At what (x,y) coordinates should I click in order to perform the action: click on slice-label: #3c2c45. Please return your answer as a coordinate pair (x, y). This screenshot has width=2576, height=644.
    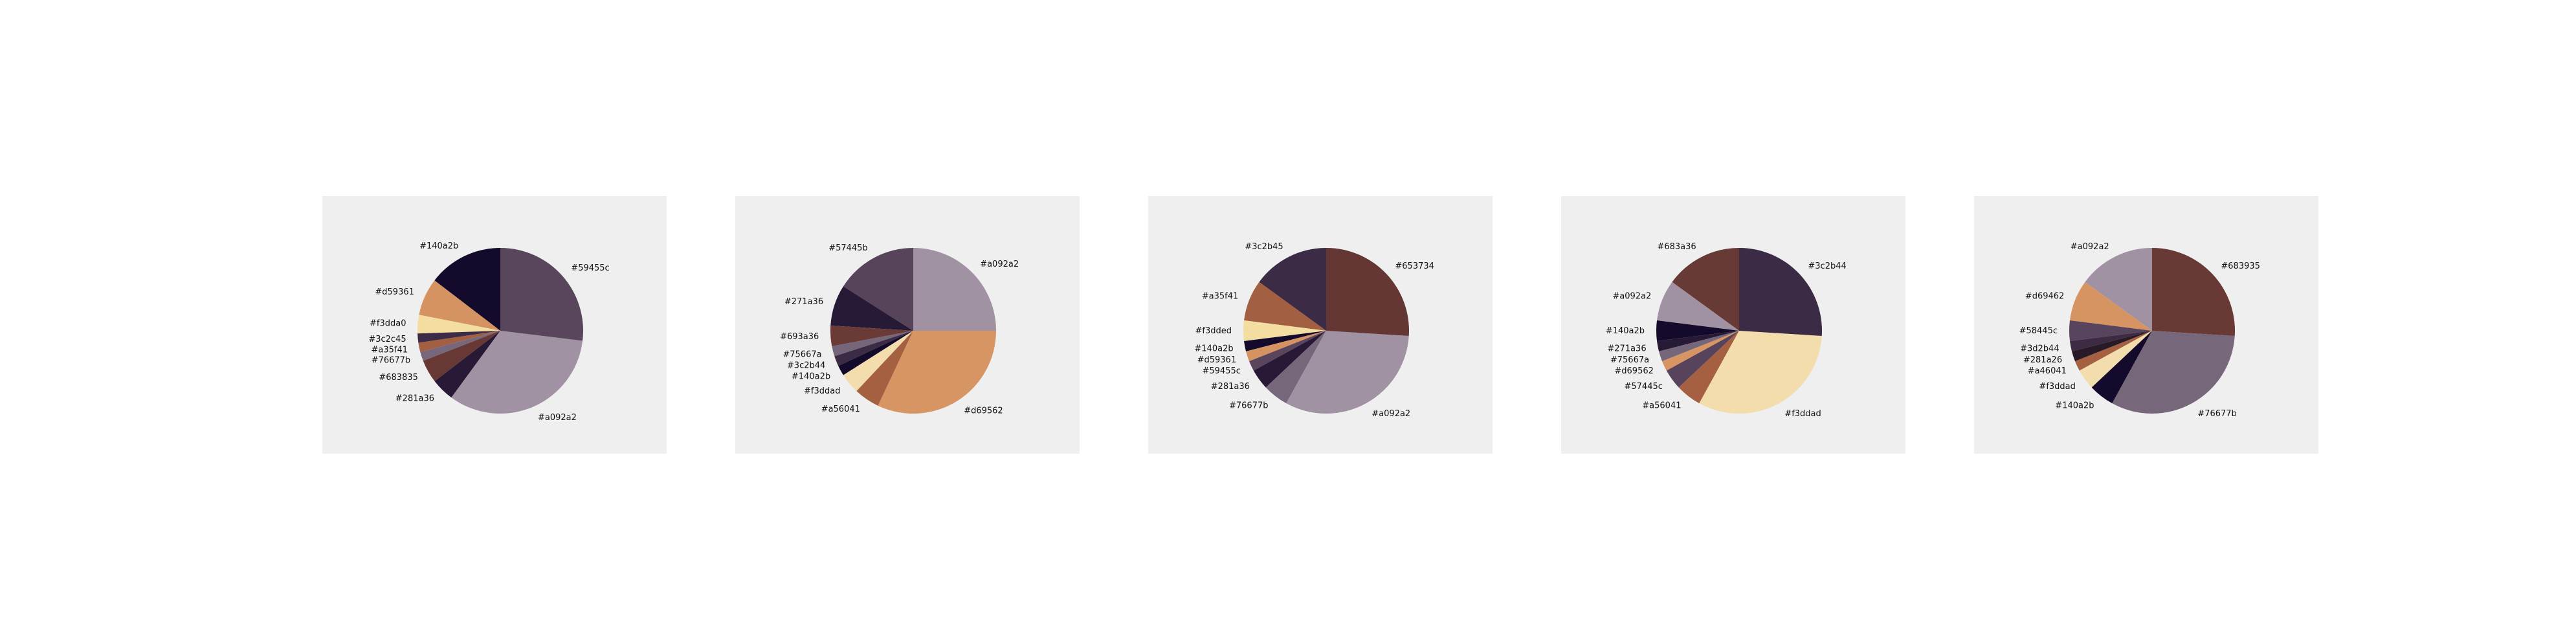
    Looking at the image, I should click on (387, 339).